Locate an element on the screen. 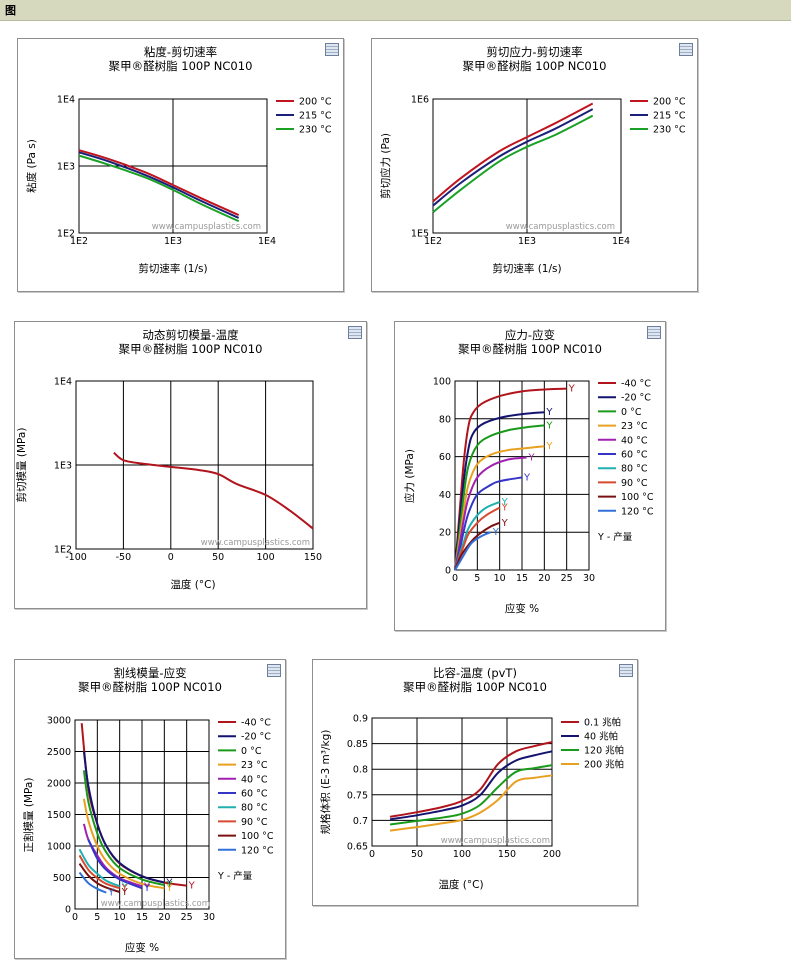 The image size is (795, 960). x-tick-label: 1E3 is located at coordinates (173, 241).